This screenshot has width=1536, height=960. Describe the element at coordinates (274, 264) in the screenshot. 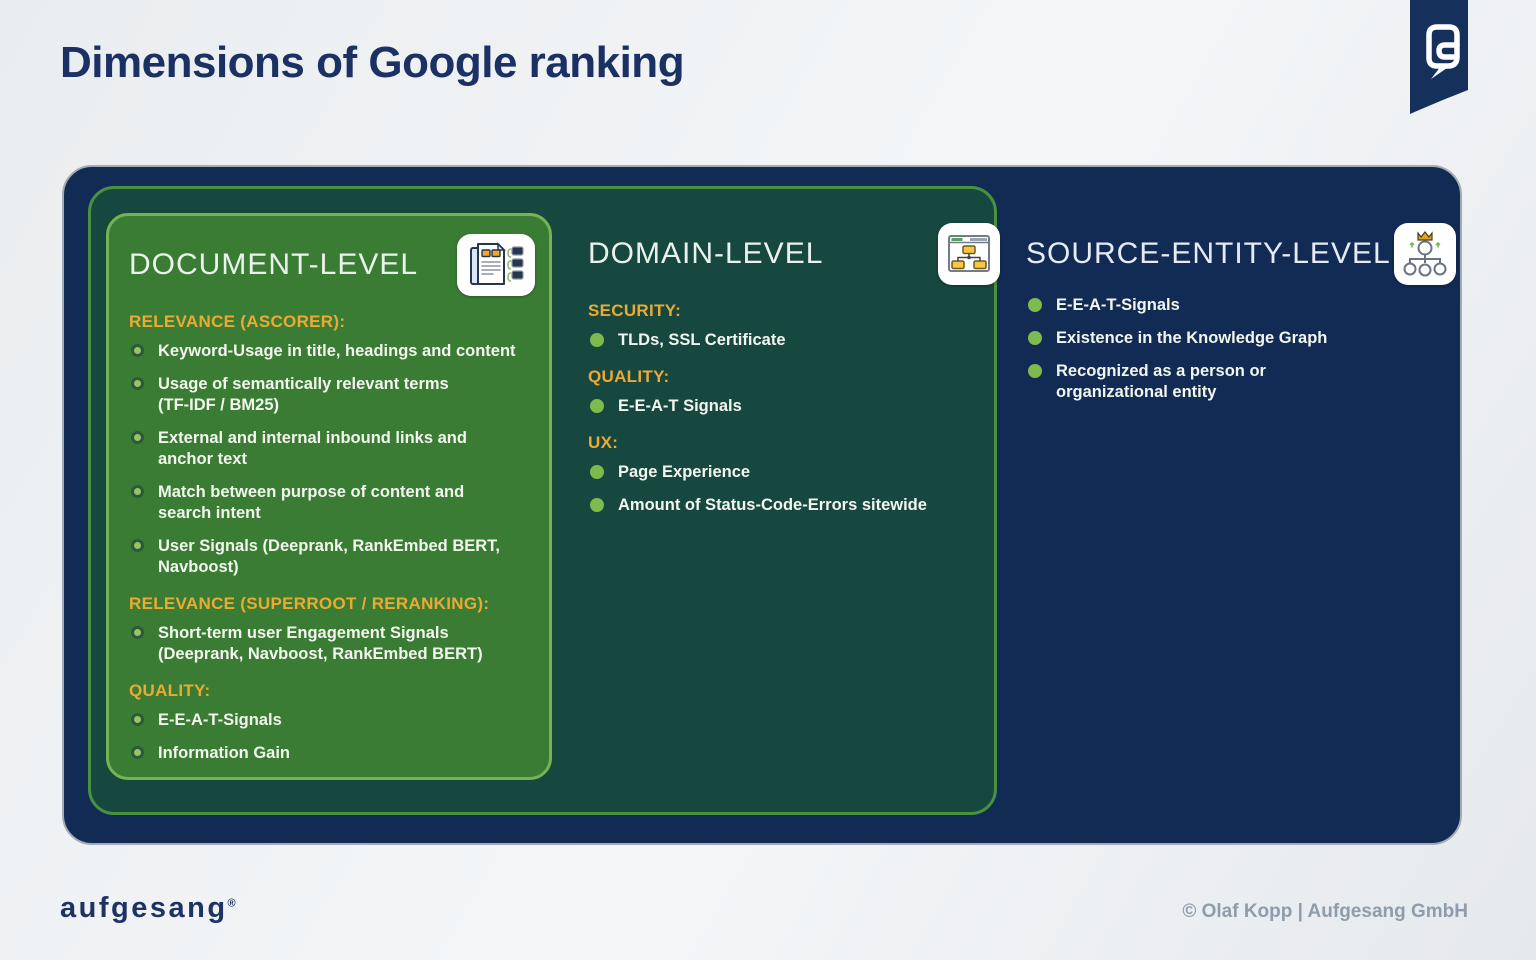

I see `document-level-title: DOCUMENT-LEVEL` at that location.